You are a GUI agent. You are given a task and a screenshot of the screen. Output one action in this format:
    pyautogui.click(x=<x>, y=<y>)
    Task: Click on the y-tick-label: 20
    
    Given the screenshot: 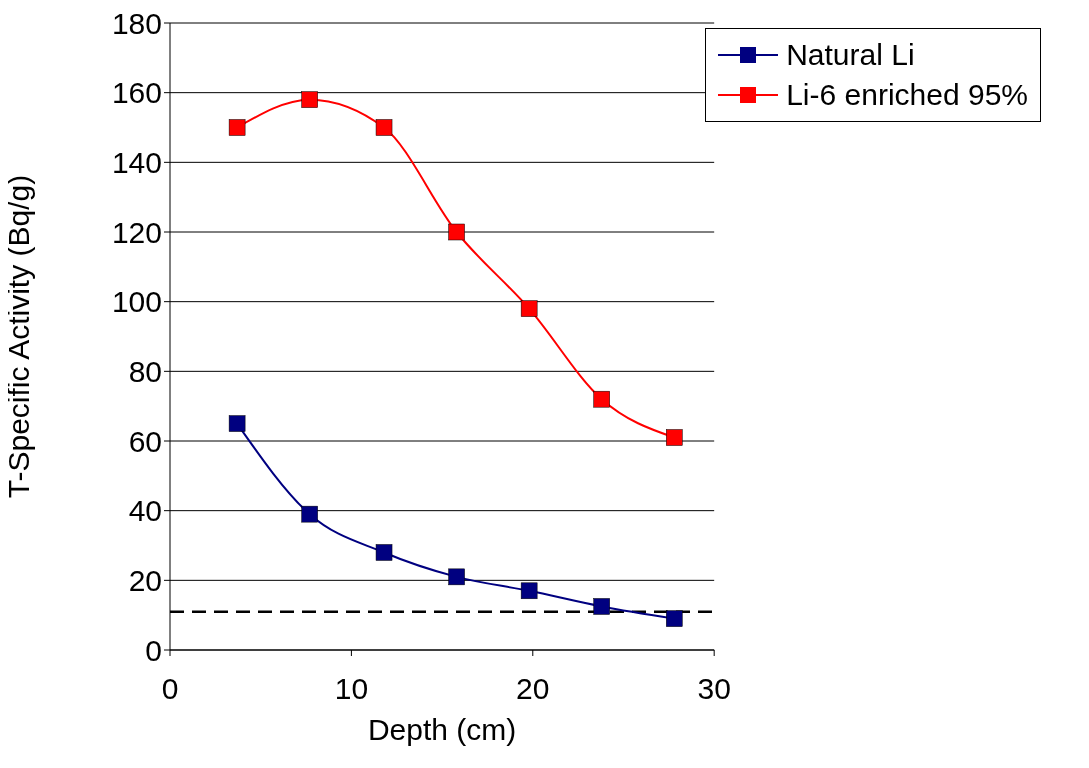 What is the action you would take?
    pyautogui.click(x=145, y=580)
    